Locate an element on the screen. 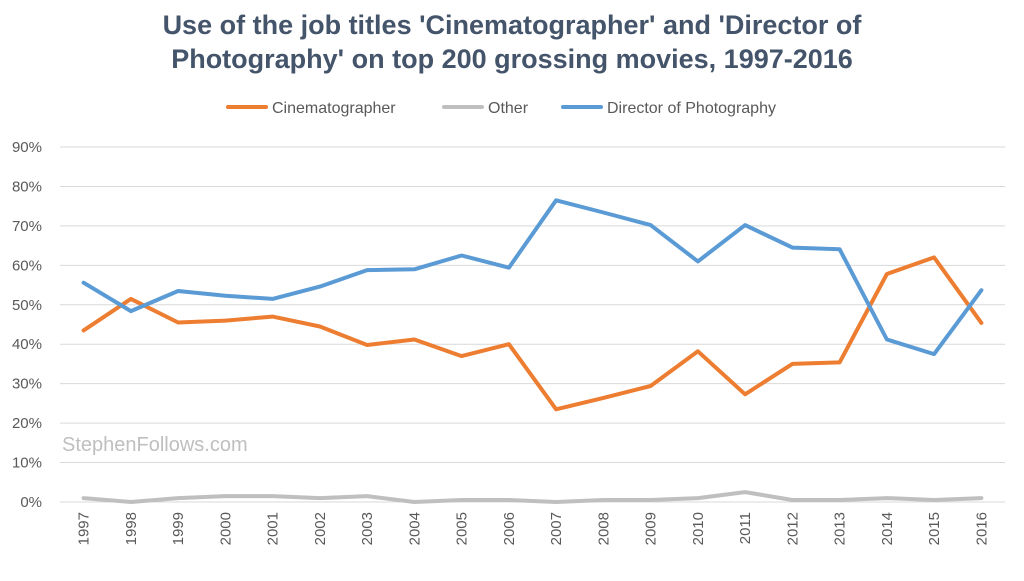 This screenshot has width=1024, height=581. x-tick-label: 2012 is located at coordinates (792, 528).